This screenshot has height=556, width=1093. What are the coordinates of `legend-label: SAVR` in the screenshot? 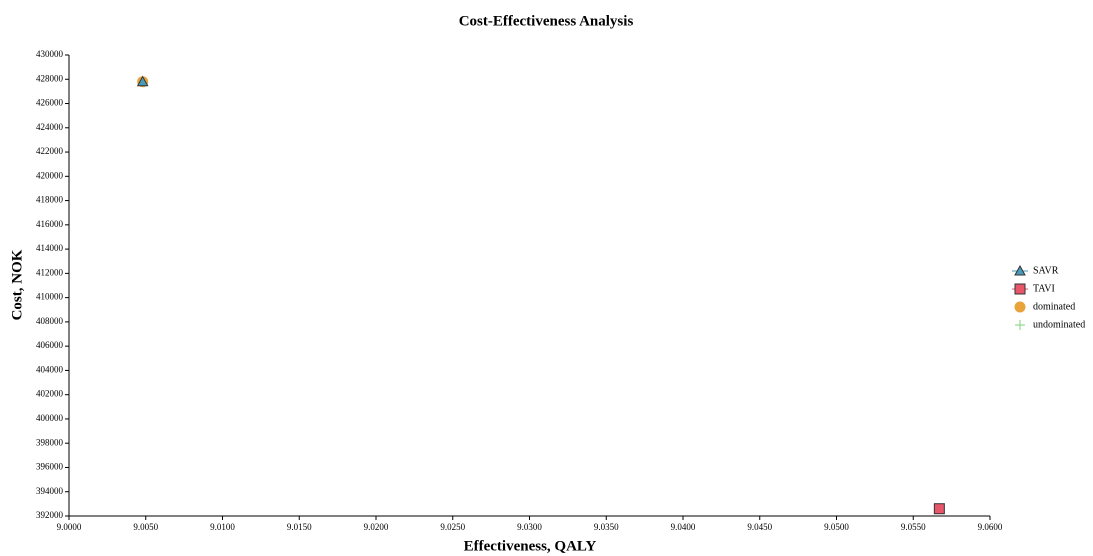 It's located at (1046, 270).